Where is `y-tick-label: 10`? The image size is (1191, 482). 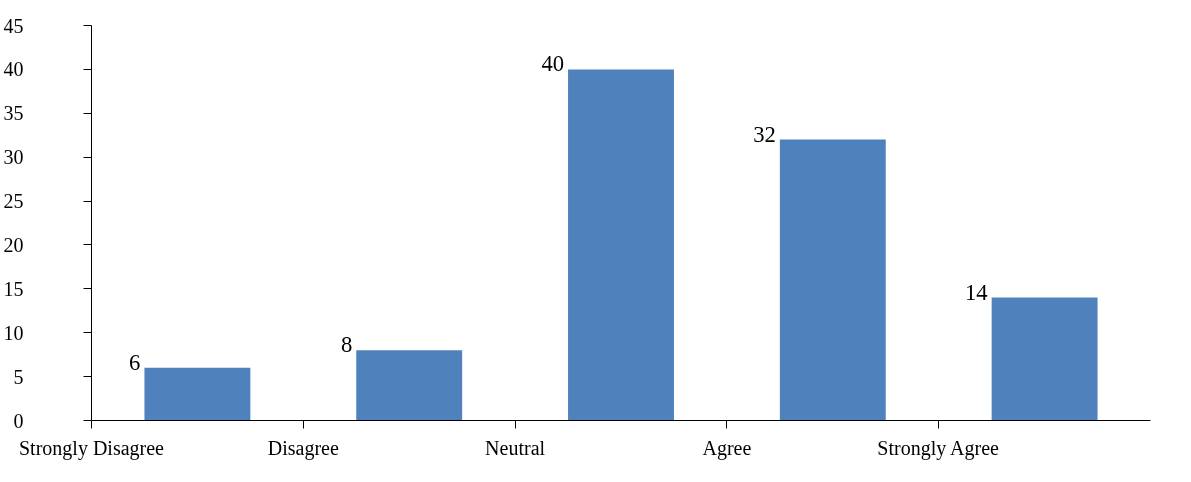
y-tick-label: 10 is located at coordinates (13, 332).